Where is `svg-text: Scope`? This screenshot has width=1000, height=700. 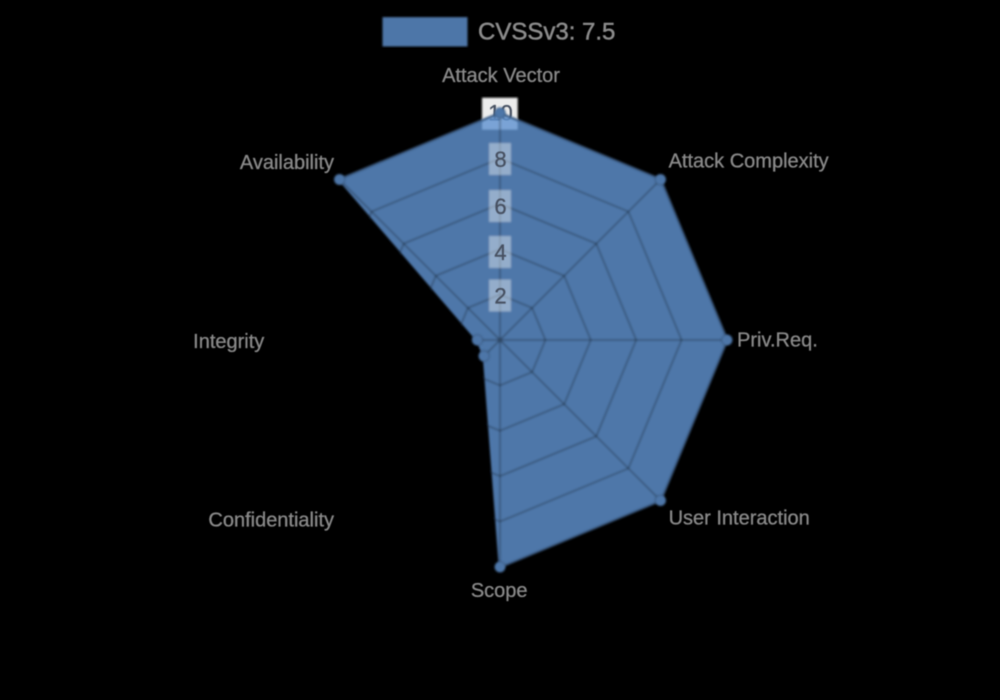
svg-text: Scope is located at coordinates (499, 591).